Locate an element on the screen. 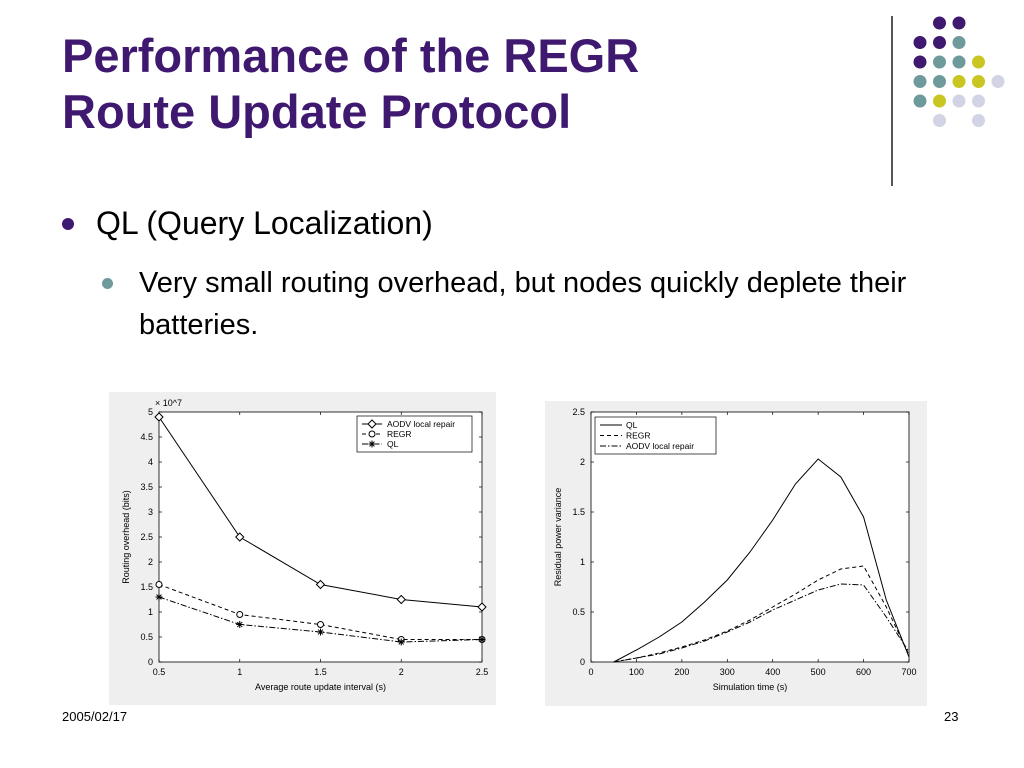  y-tick-label: 3.5 is located at coordinates (146, 487).